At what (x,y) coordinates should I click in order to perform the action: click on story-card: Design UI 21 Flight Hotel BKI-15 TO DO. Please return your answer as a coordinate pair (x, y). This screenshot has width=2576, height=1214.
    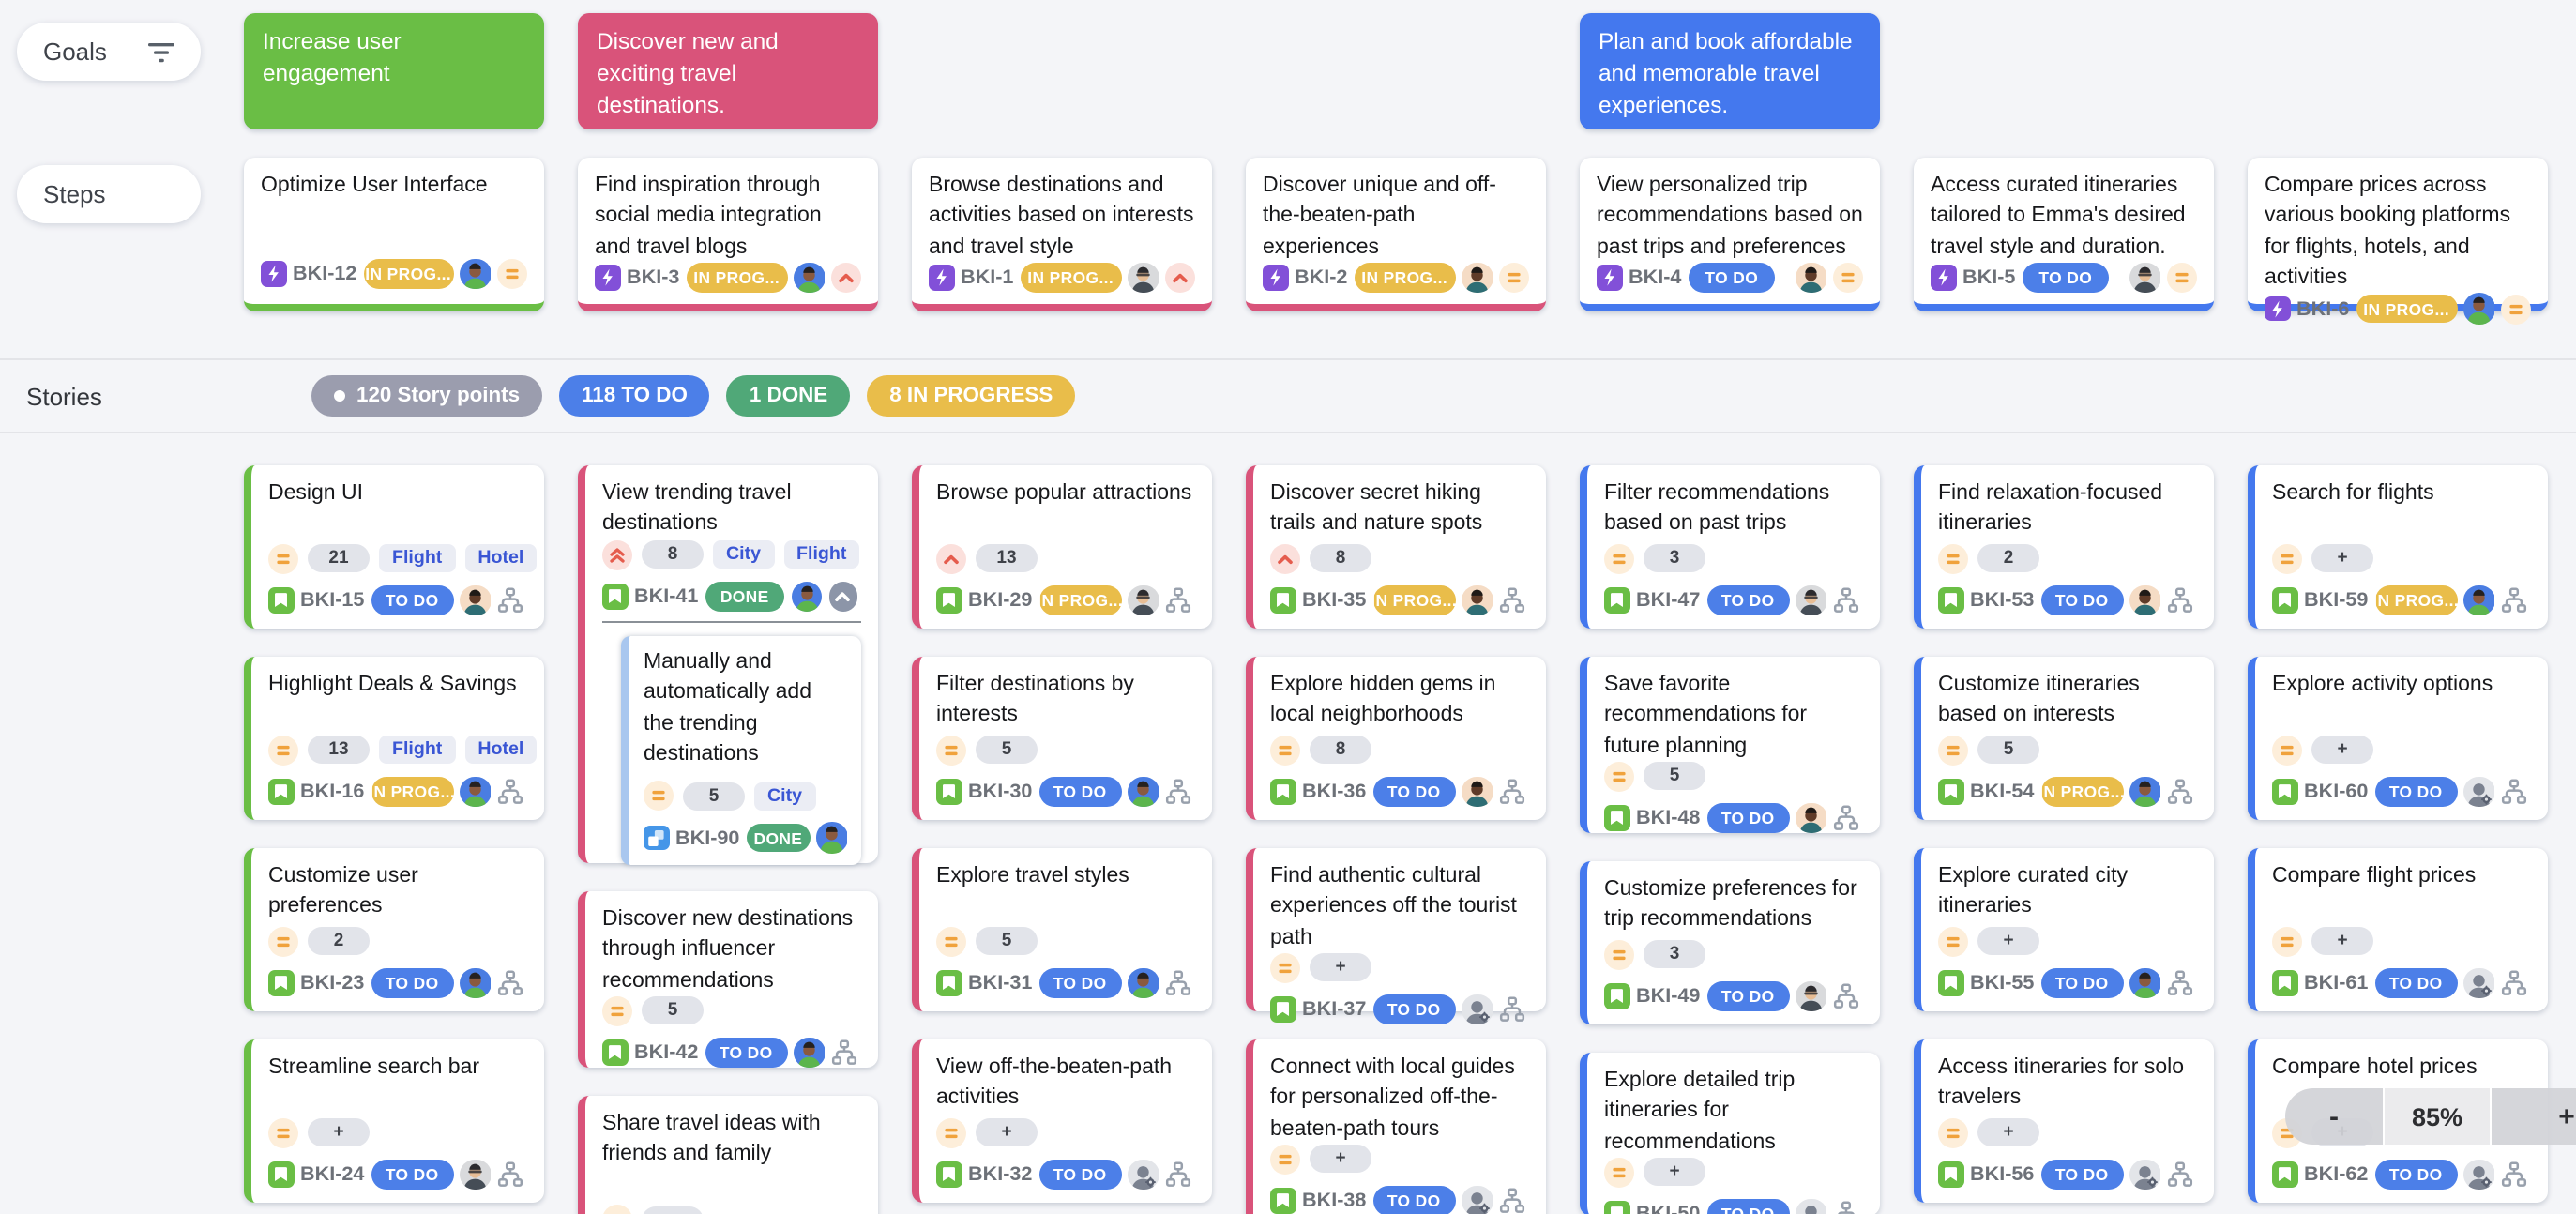
    Looking at the image, I should click on (394, 547).